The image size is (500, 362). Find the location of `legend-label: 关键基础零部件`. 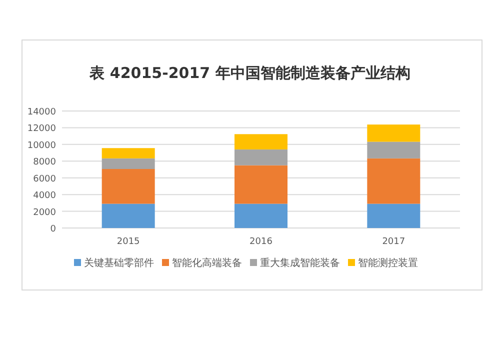

legend-label: 关键基础零部件 is located at coordinates (119, 263).